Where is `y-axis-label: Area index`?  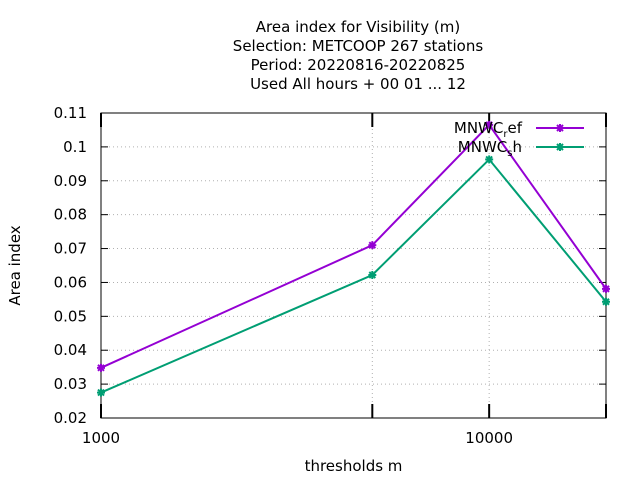 y-axis-label: Area index is located at coordinates (15, 265).